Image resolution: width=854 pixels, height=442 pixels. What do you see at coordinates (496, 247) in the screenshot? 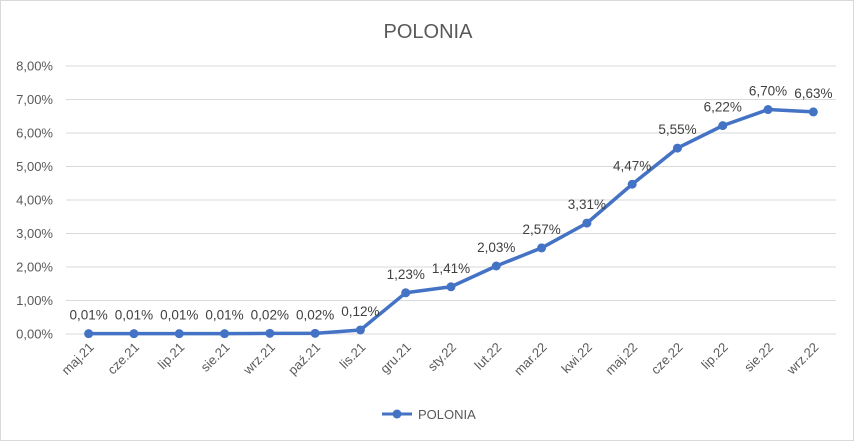
I see `data-label: 2,03%` at bounding box center [496, 247].